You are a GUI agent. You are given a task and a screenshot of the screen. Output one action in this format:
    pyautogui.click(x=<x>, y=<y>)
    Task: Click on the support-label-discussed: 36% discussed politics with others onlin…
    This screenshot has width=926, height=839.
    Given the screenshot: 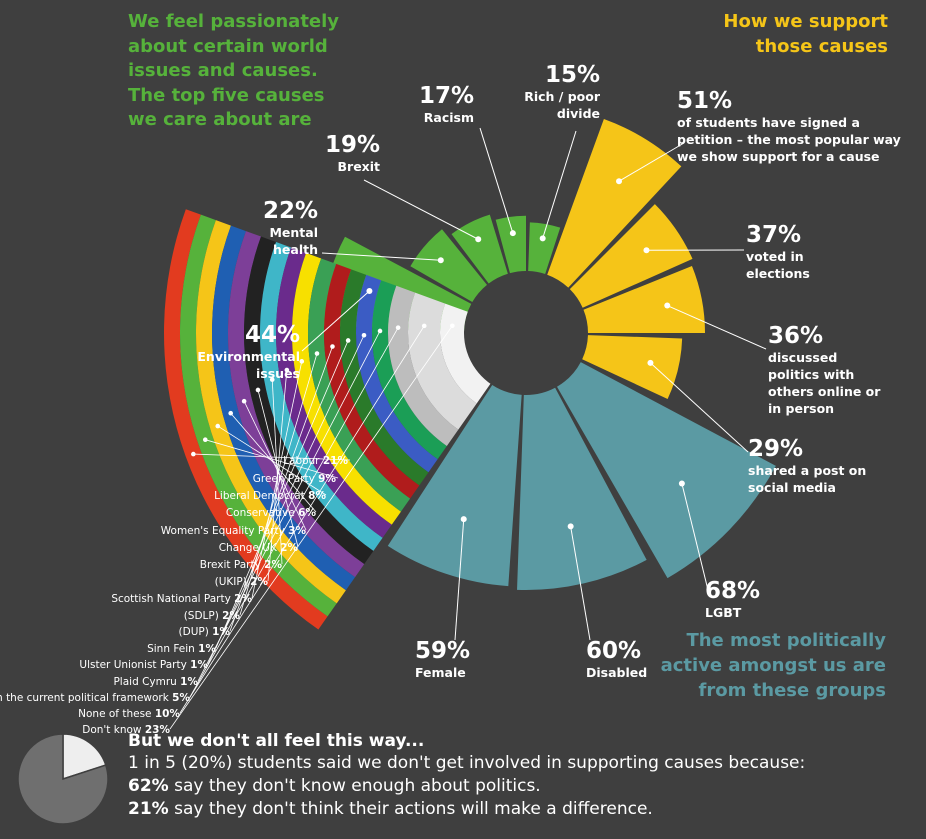 What is the action you would take?
    pyautogui.click(x=824, y=370)
    